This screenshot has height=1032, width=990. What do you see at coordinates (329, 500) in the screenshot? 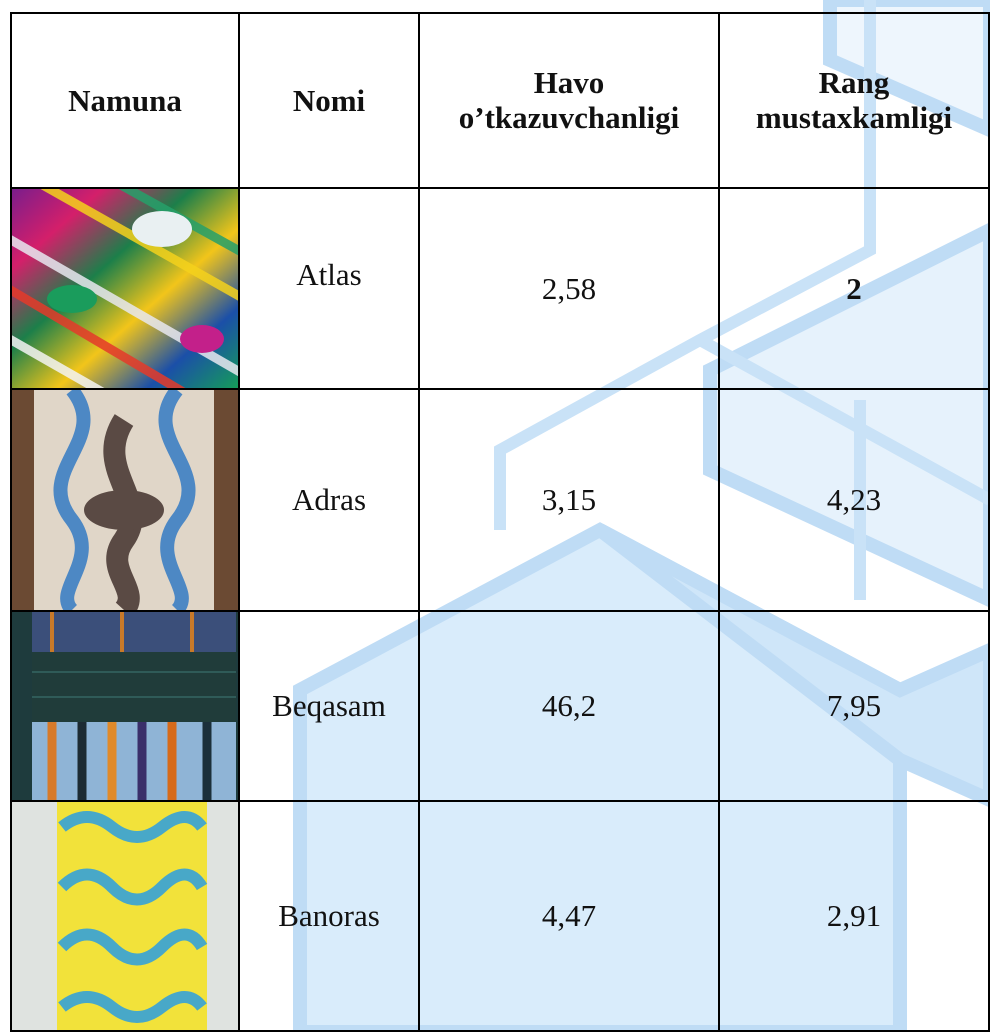
I see `name-cell: Adras` at bounding box center [329, 500].